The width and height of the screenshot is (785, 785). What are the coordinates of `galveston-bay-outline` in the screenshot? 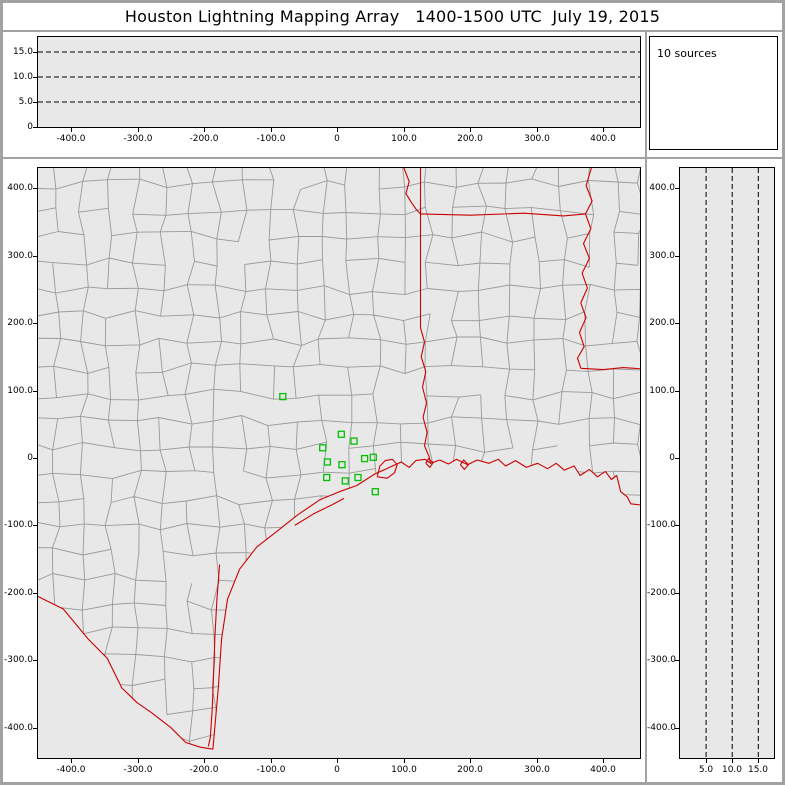 It's located at (387, 468).